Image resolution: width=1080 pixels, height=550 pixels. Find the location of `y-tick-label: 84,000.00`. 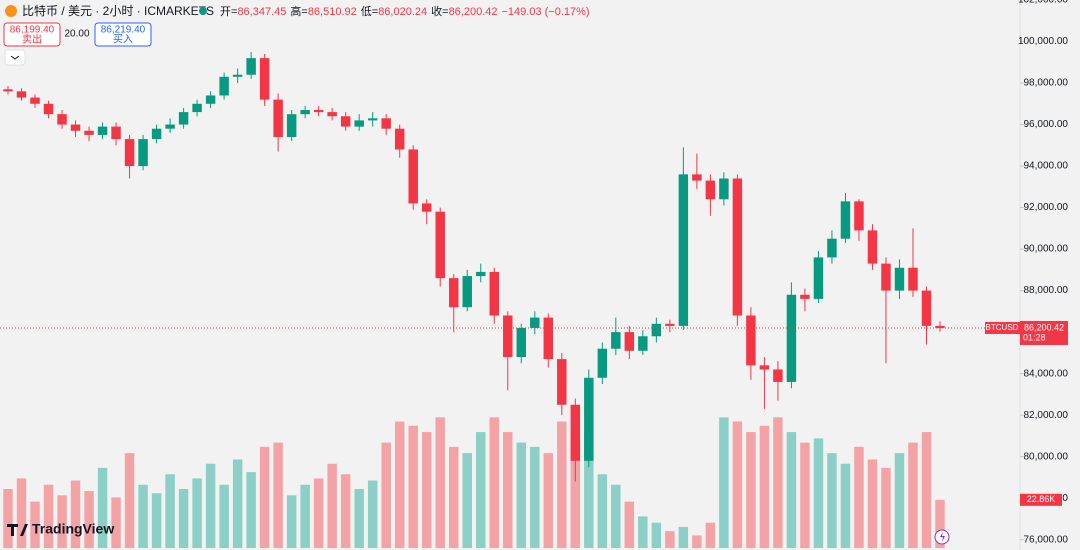

y-tick-label: 84,000.00 is located at coordinates (1046, 373).